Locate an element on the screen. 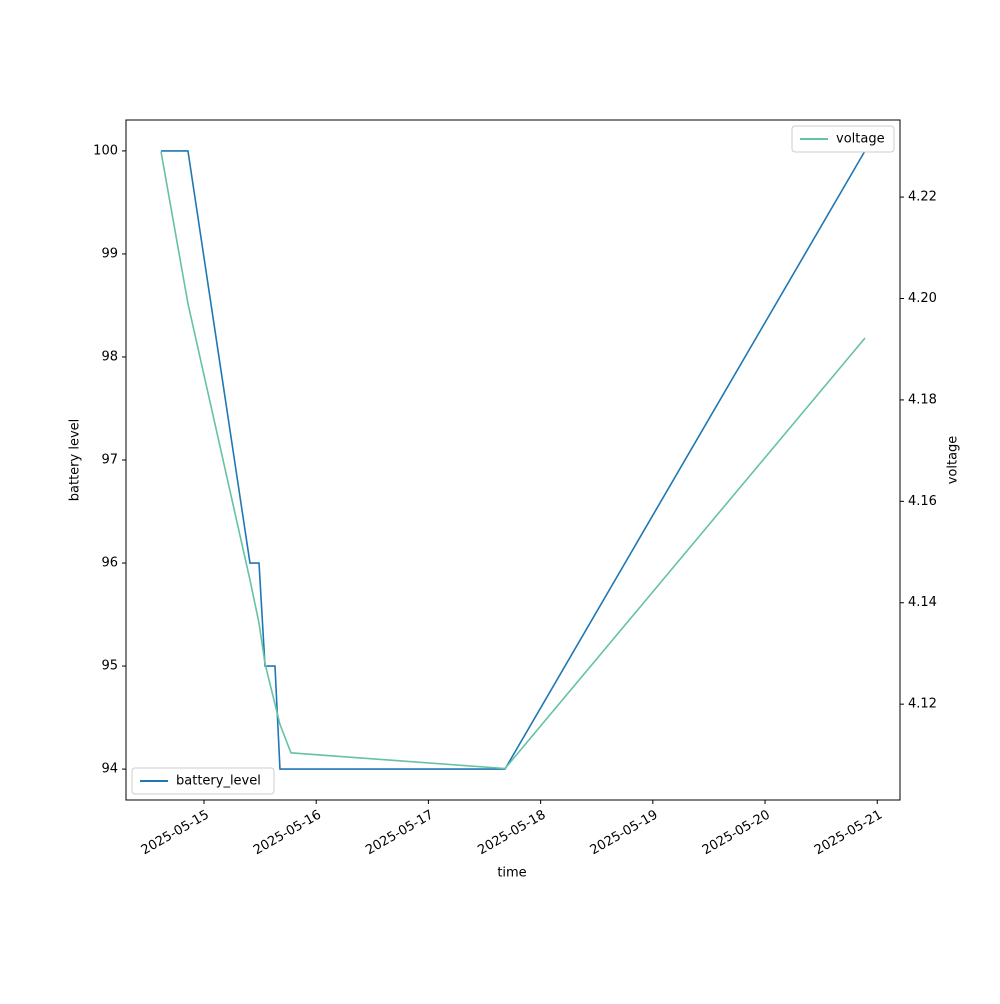 The image size is (1000, 1004). y2-tick-label: 4.16 is located at coordinates (922, 501).